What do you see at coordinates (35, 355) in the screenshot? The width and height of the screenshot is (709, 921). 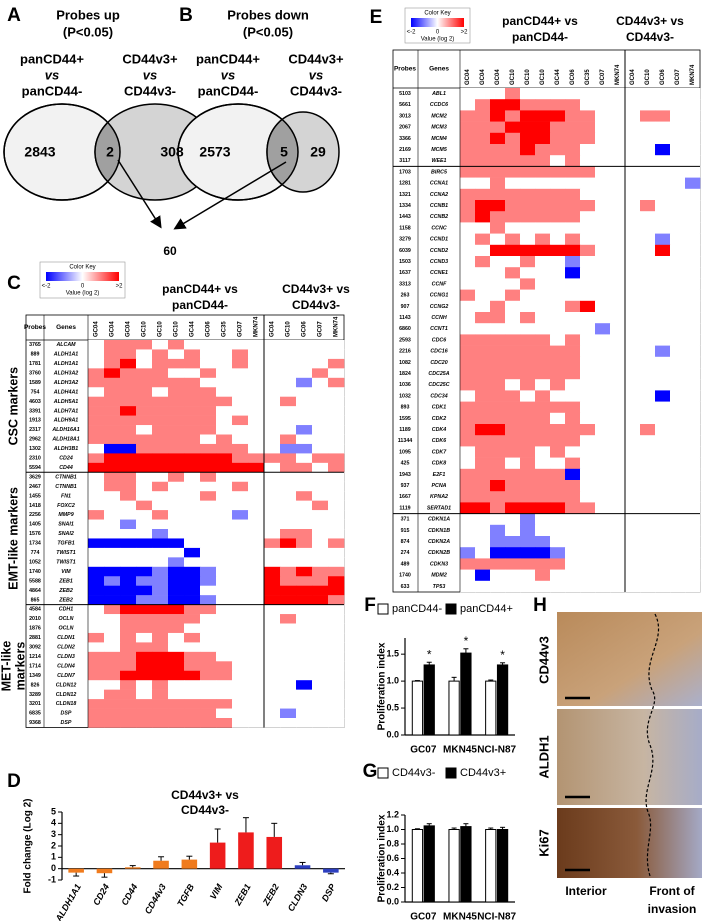 I see `probe-id: 889` at bounding box center [35, 355].